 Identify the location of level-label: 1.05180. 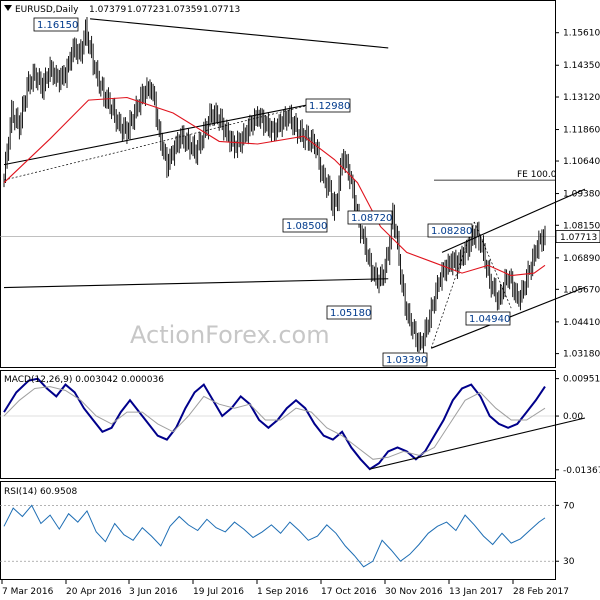
(349, 312).